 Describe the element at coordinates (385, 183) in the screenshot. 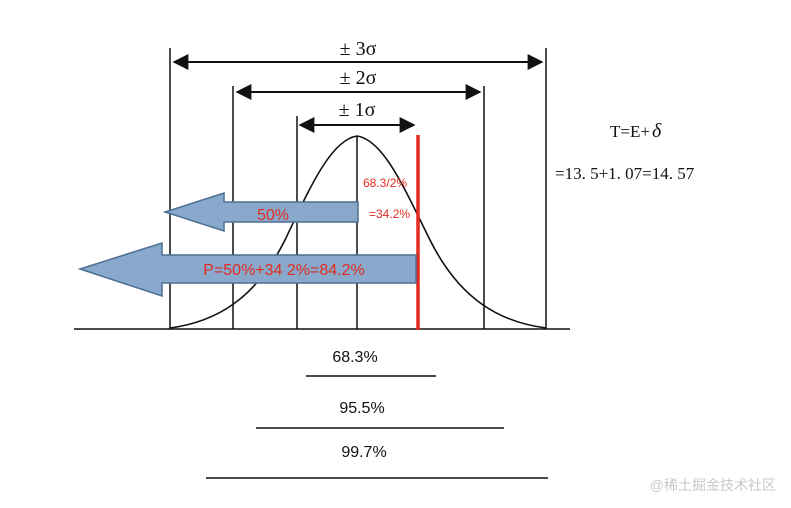

I see `note-68-3-half: 68.3/2%` at that location.